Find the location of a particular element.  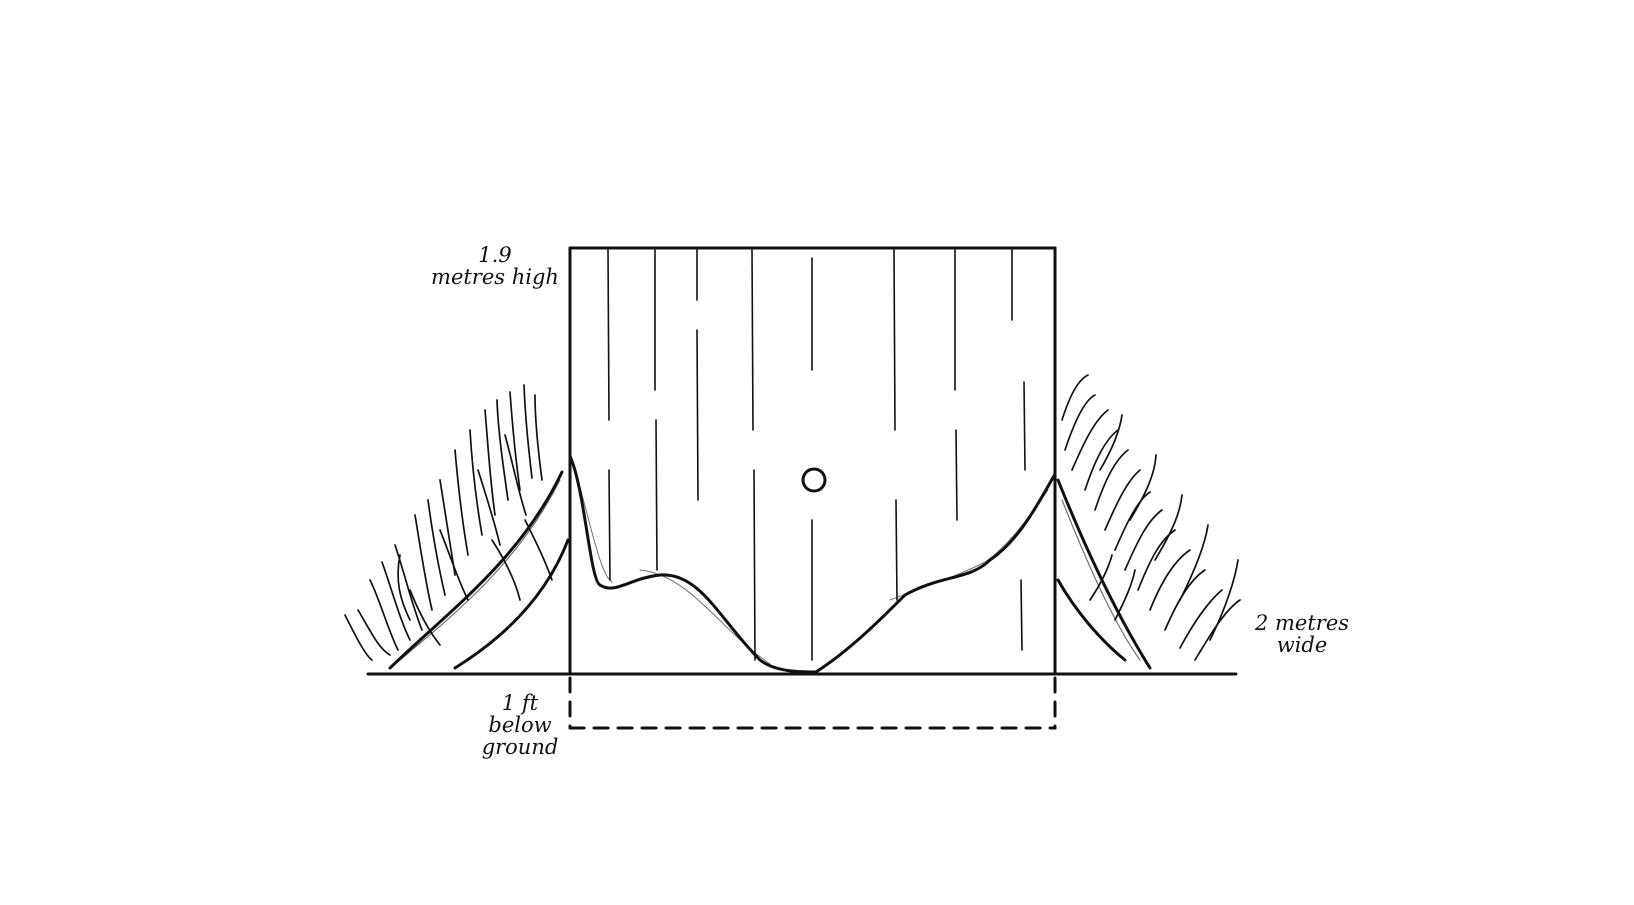

width-label: 2 metres wide is located at coordinates (1302, 634).